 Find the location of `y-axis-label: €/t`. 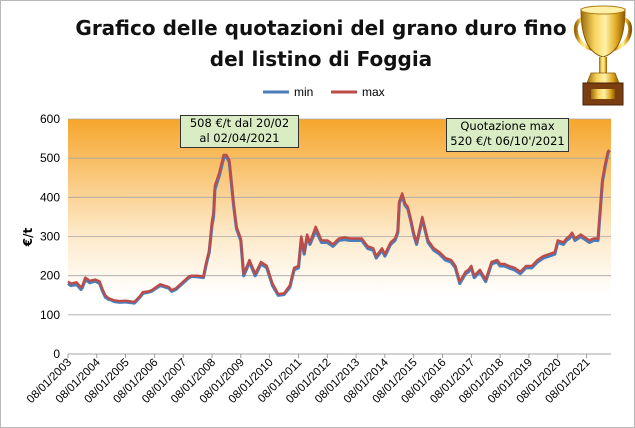

y-axis-label: €/t is located at coordinates (28, 238).